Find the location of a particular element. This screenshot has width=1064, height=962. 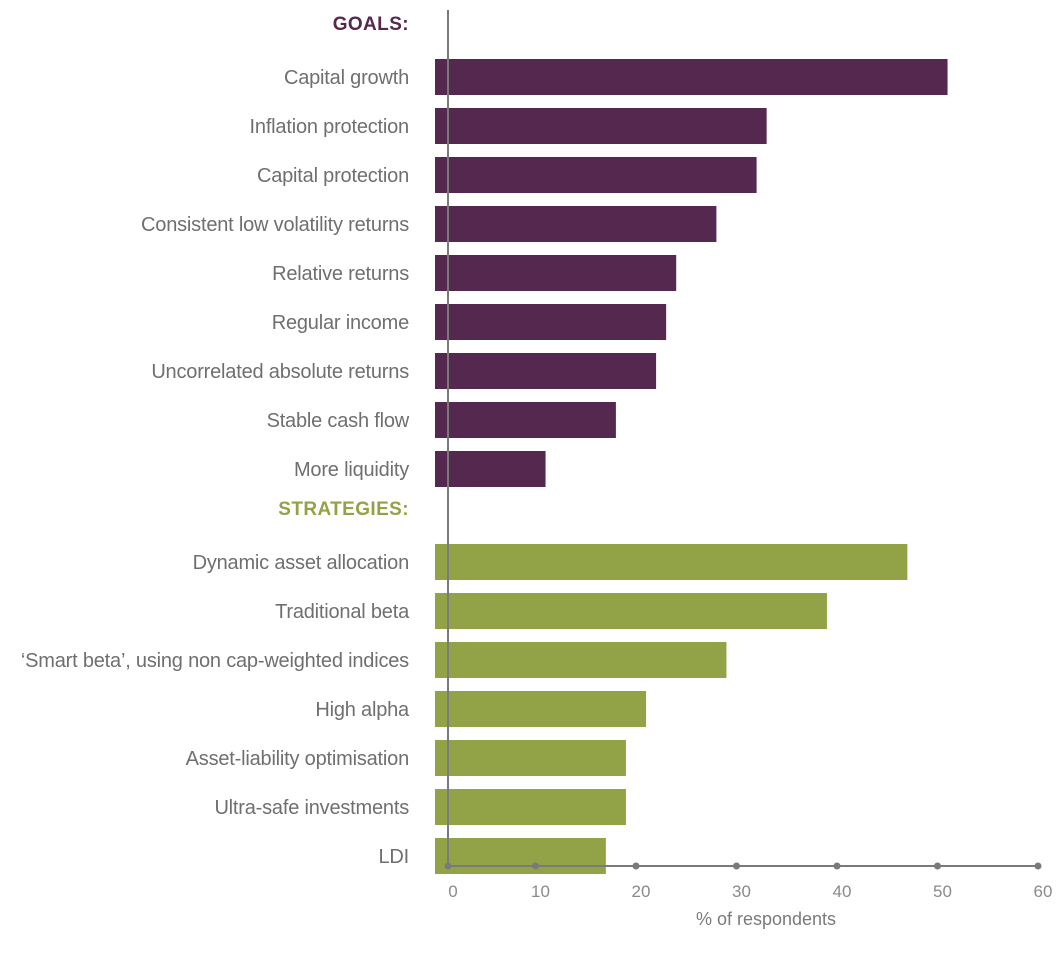

category-label: More liquidity is located at coordinates (351, 470).